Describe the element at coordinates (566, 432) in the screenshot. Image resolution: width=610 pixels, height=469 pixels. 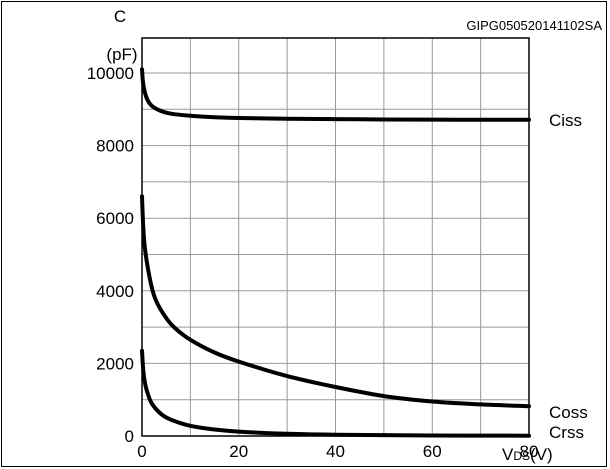
I see `series-label-crss: Crss` at that location.